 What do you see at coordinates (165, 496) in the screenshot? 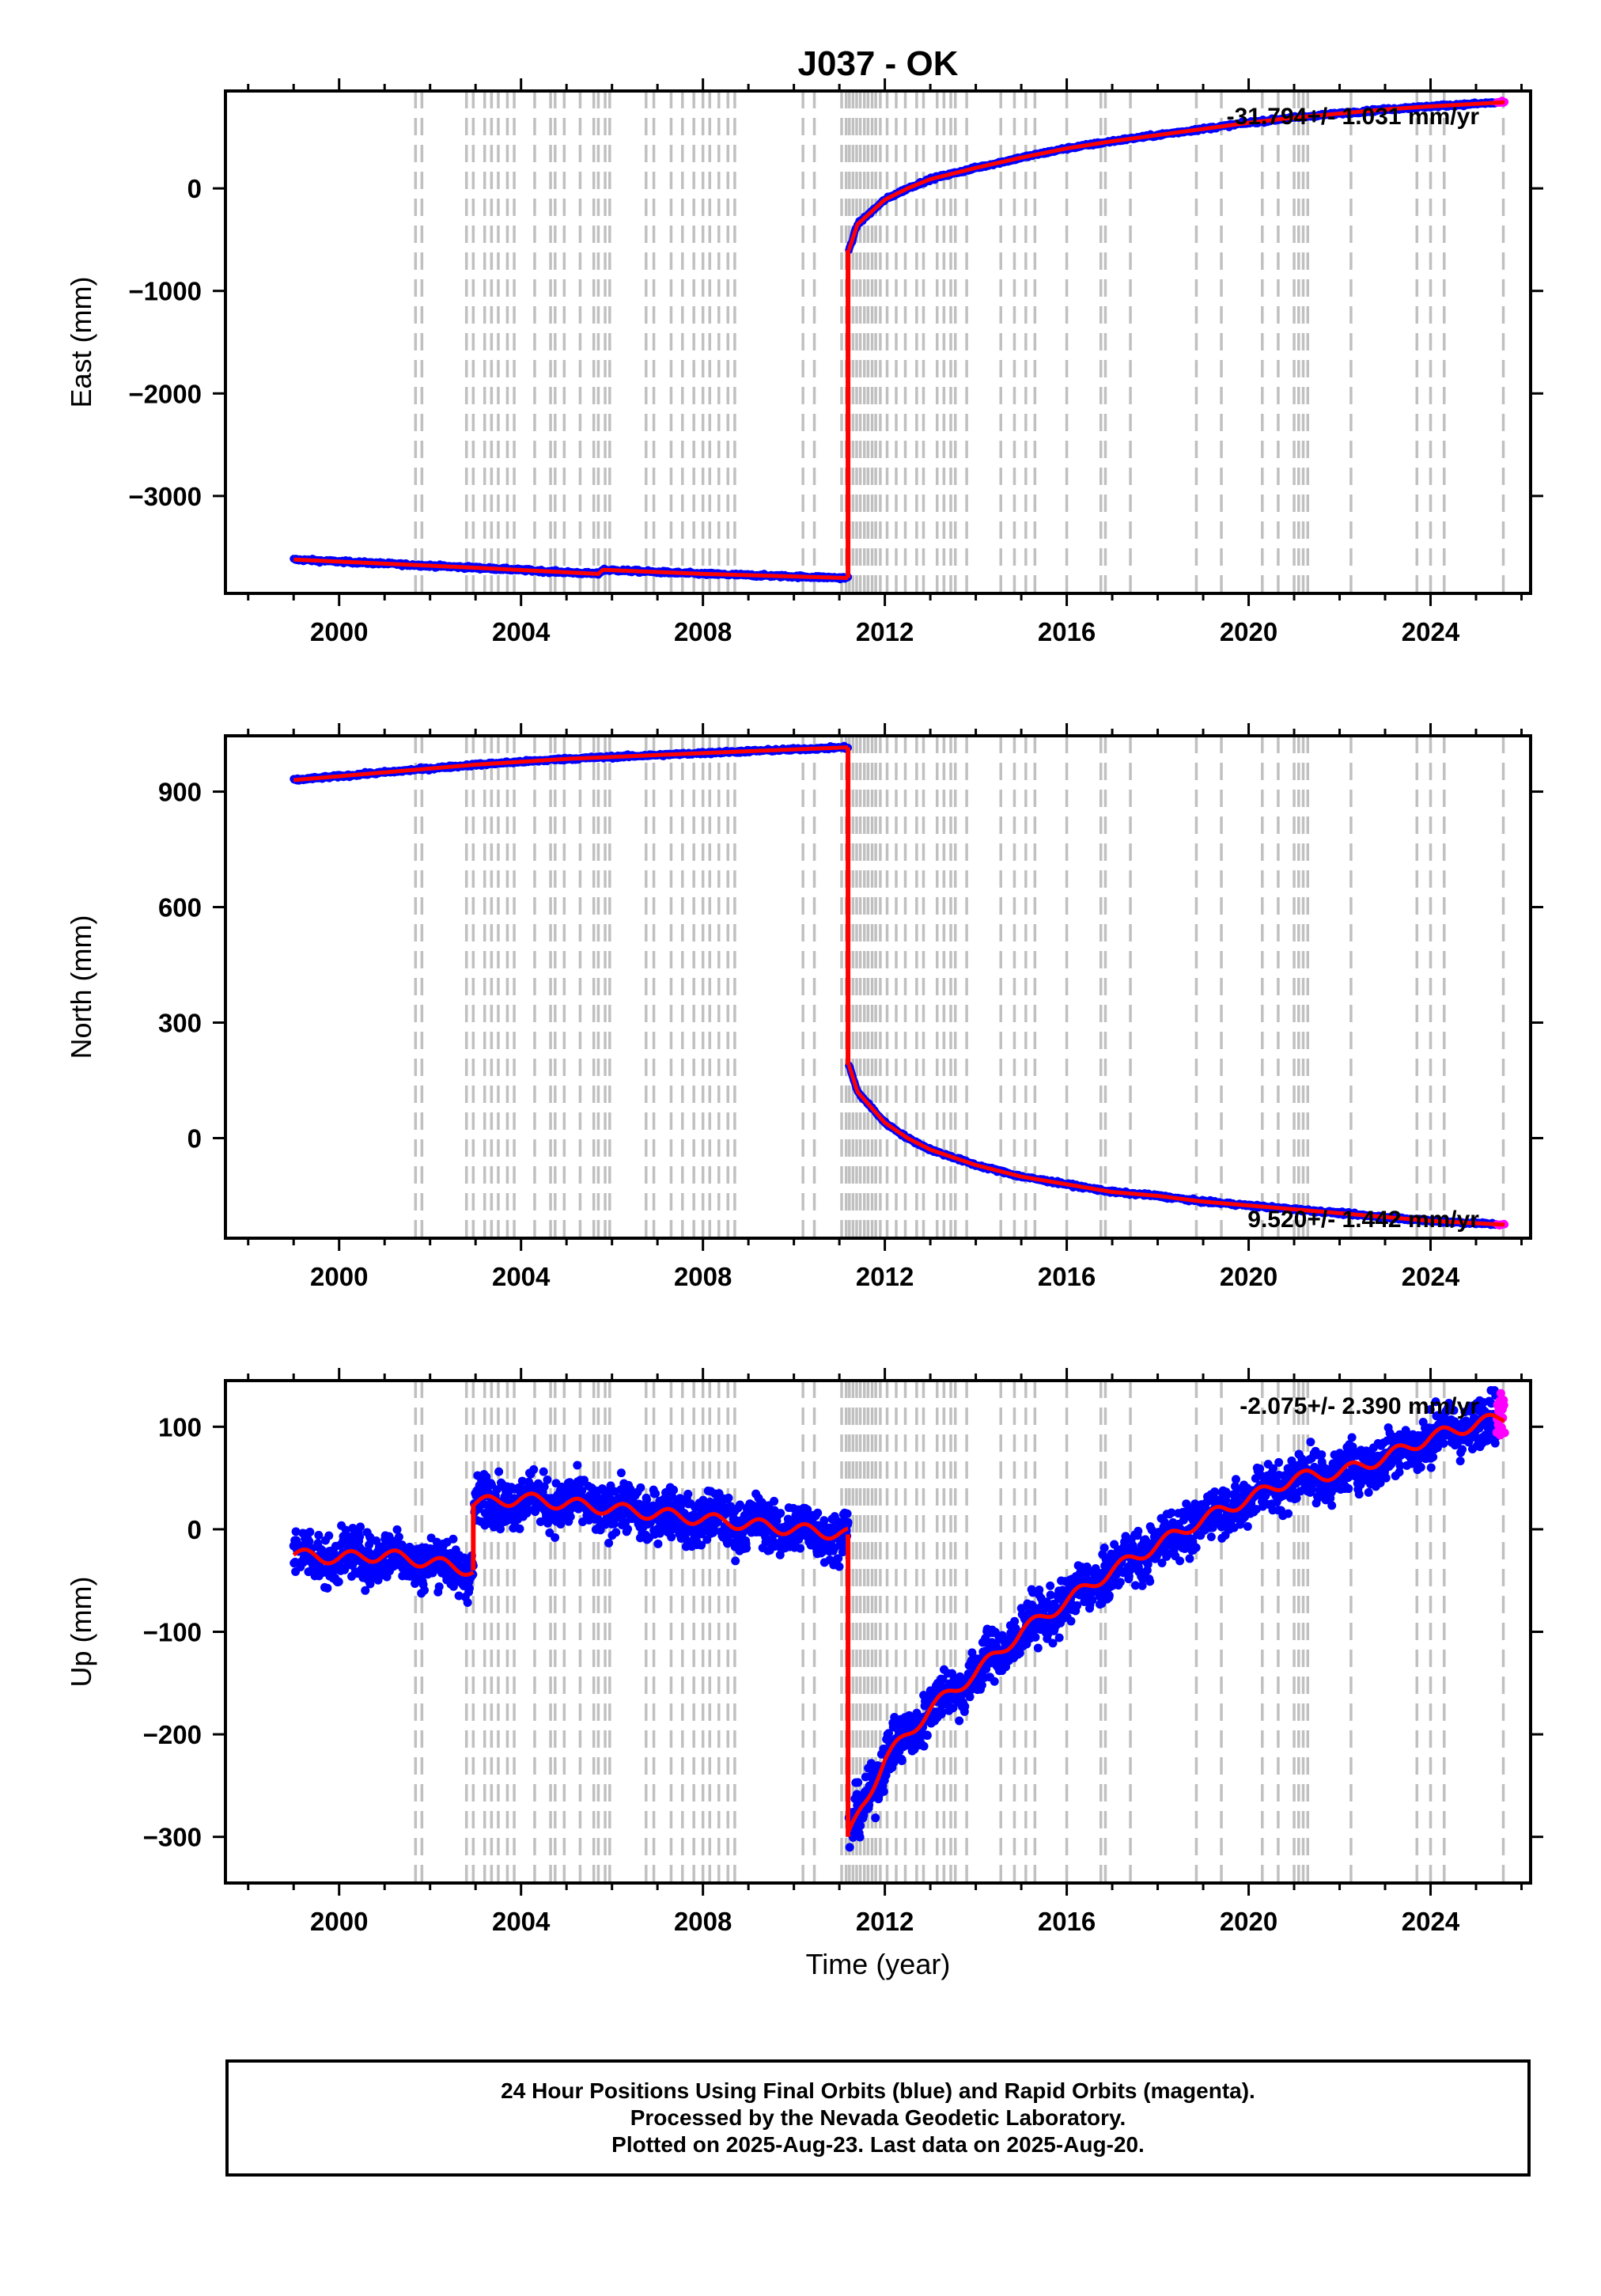
I see `y-tick-label: −3000` at bounding box center [165, 496].